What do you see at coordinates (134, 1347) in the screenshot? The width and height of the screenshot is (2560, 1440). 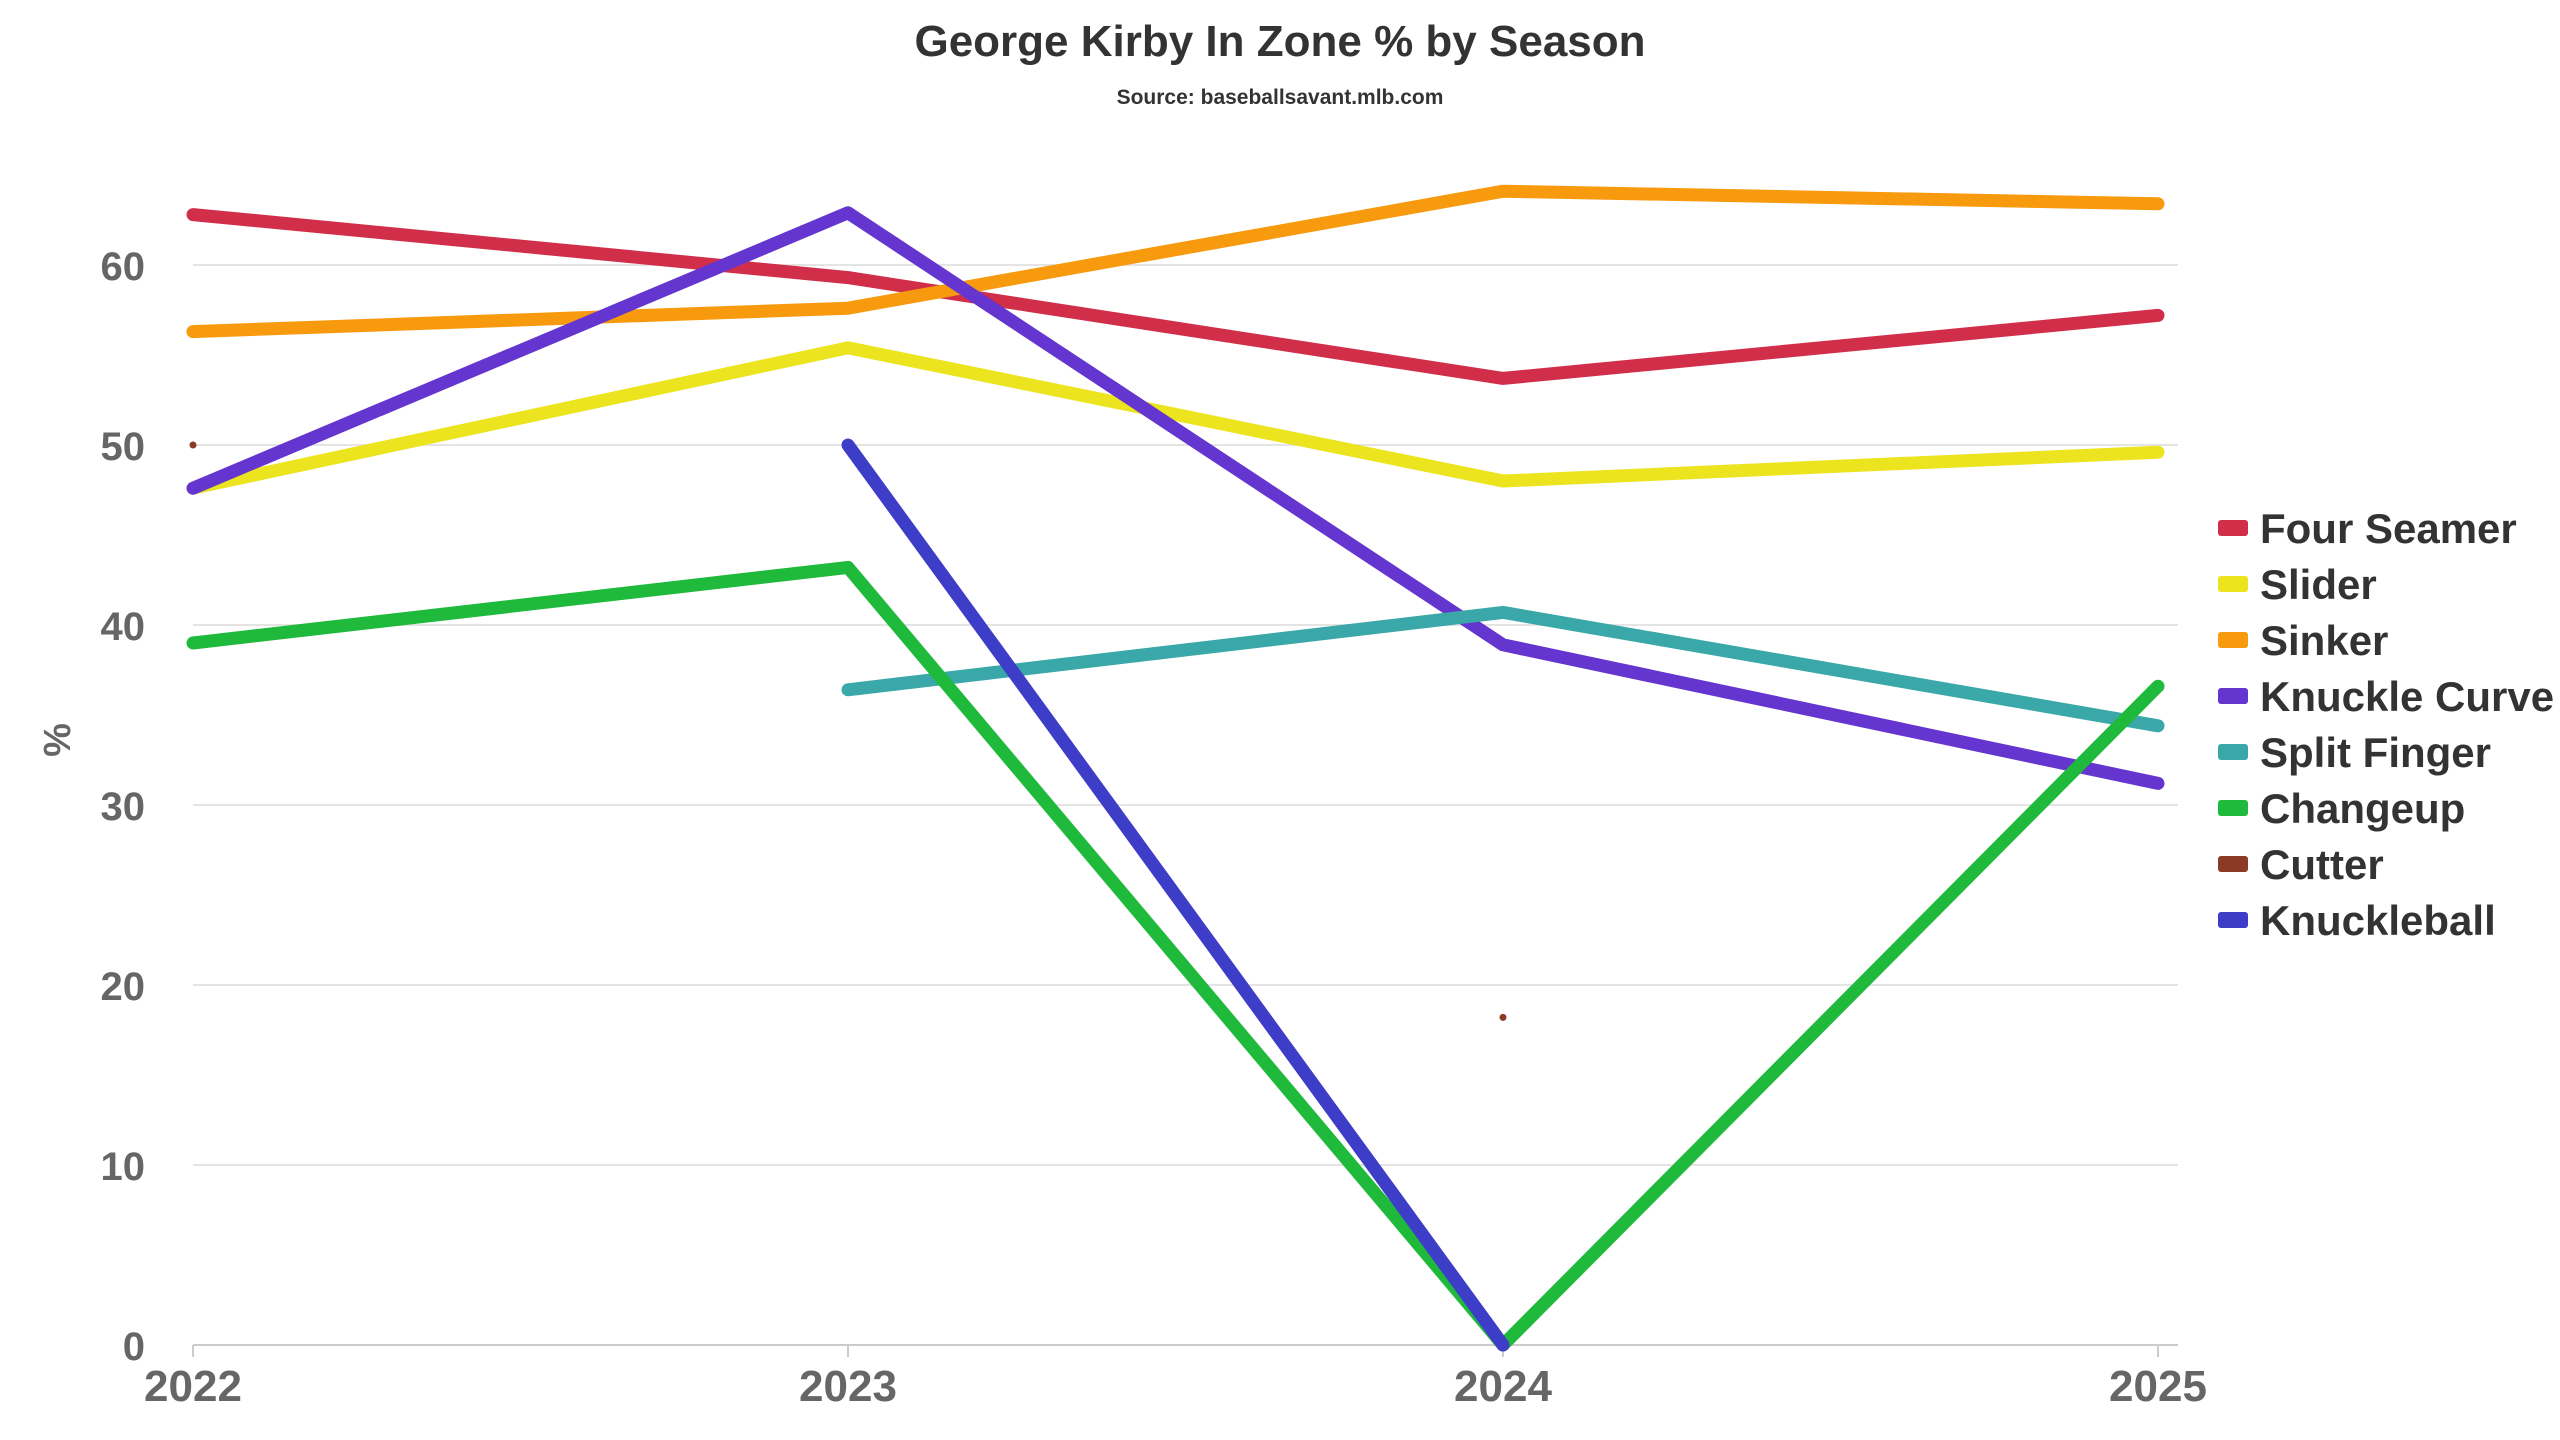 I see `y-tick-label: 0` at bounding box center [134, 1347].